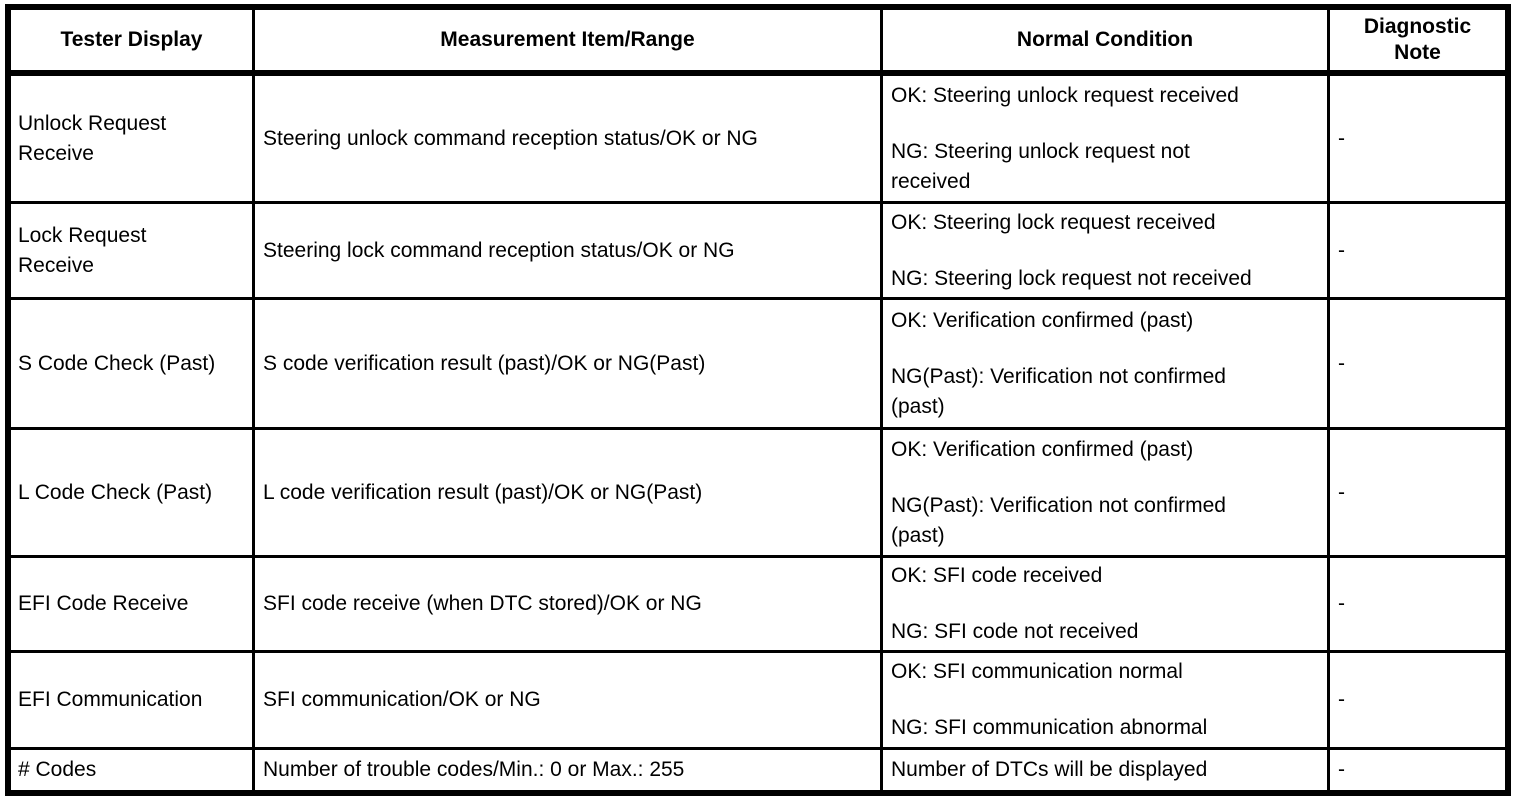 The height and width of the screenshot is (802, 1520). What do you see at coordinates (1417, 39) in the screenshot?
I see `header-label: Diagnostic Note` at bounding box center [1417, 39].